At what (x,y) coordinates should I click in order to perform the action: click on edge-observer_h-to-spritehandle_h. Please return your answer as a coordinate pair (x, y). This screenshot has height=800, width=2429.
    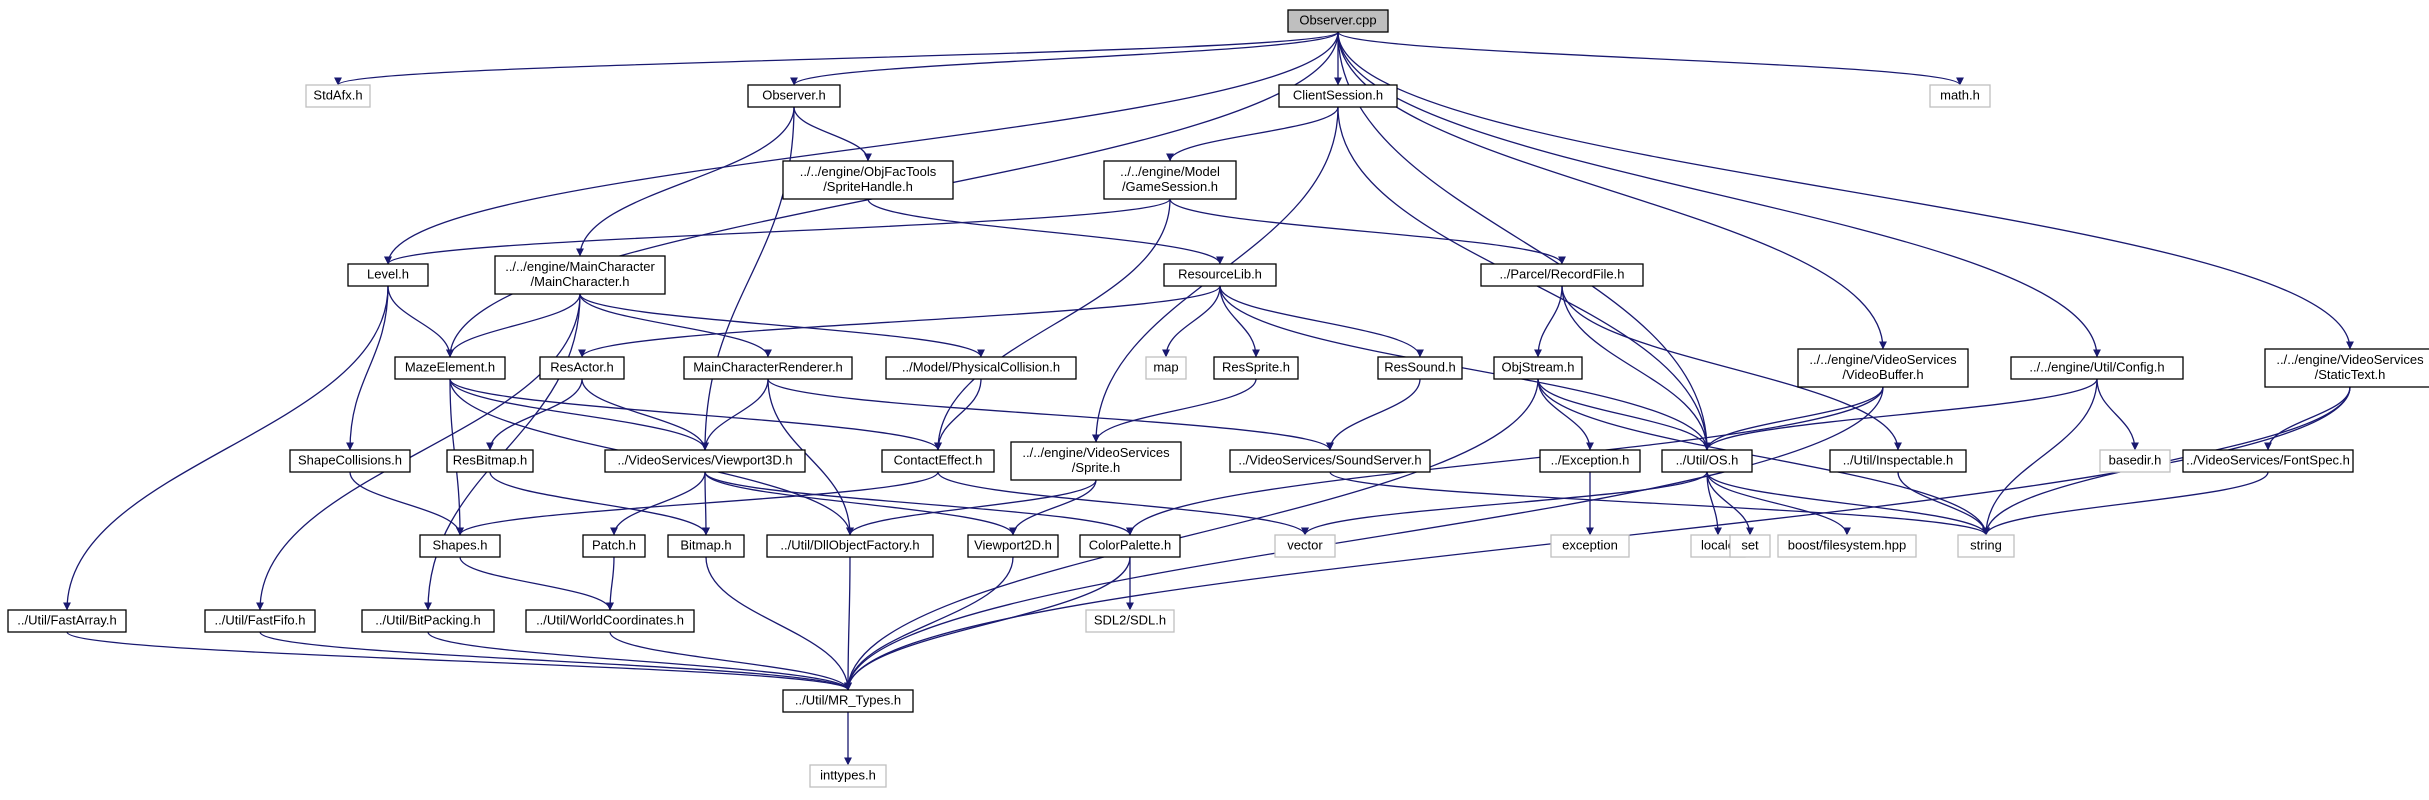
    Looking at the image, I should click on (832, 134).